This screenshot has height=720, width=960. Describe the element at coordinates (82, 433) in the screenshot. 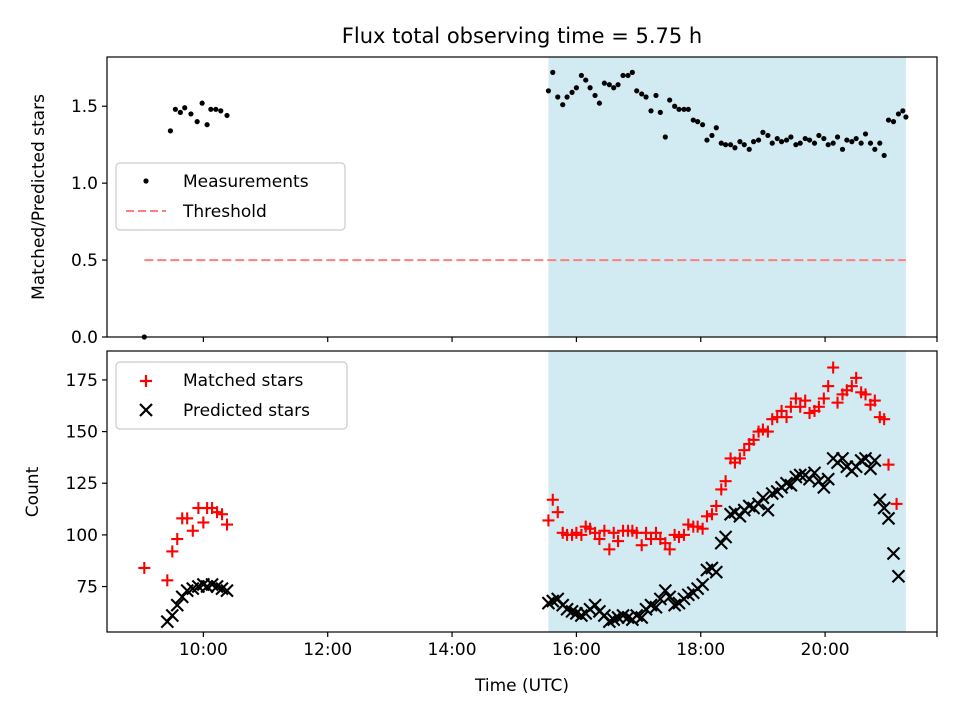

I see `count-ytick-label: 150` at that location.